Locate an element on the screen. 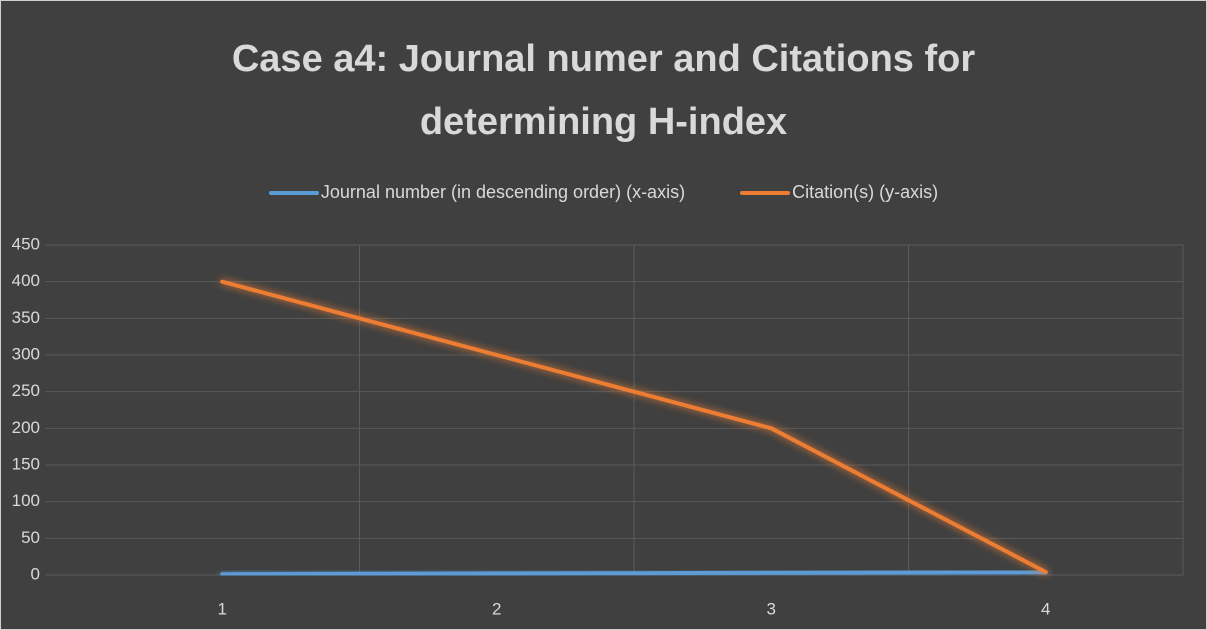 This screenshot has width=1207, height=630. y-tick-label: 350 is located at coordinates (26, 317).